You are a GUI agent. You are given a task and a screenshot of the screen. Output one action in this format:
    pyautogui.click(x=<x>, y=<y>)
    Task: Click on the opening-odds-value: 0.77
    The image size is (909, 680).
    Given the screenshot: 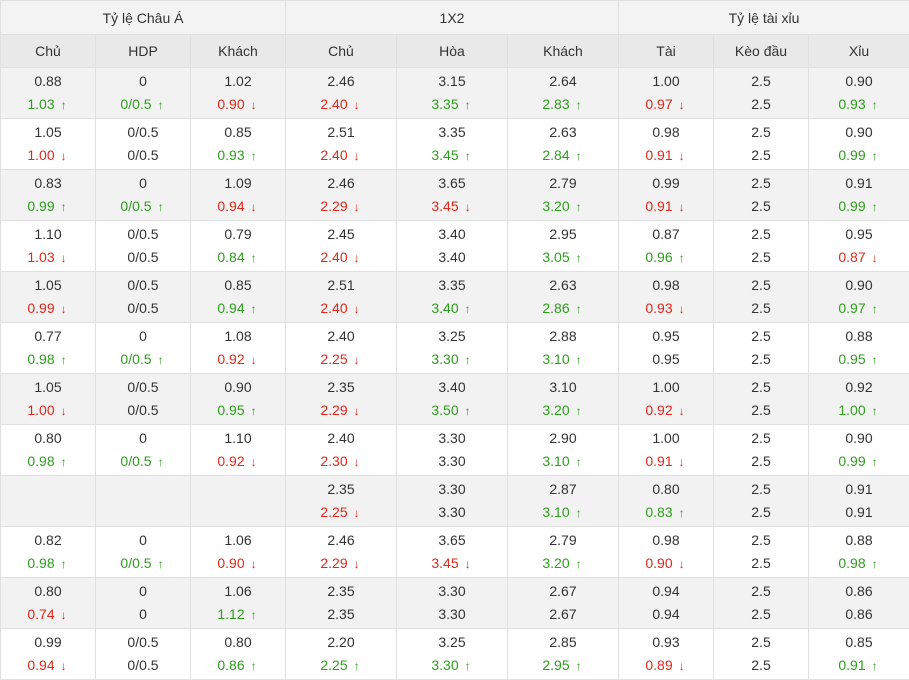 What is the action you would take?
    pyautogui.click(x=47, y=336)
    